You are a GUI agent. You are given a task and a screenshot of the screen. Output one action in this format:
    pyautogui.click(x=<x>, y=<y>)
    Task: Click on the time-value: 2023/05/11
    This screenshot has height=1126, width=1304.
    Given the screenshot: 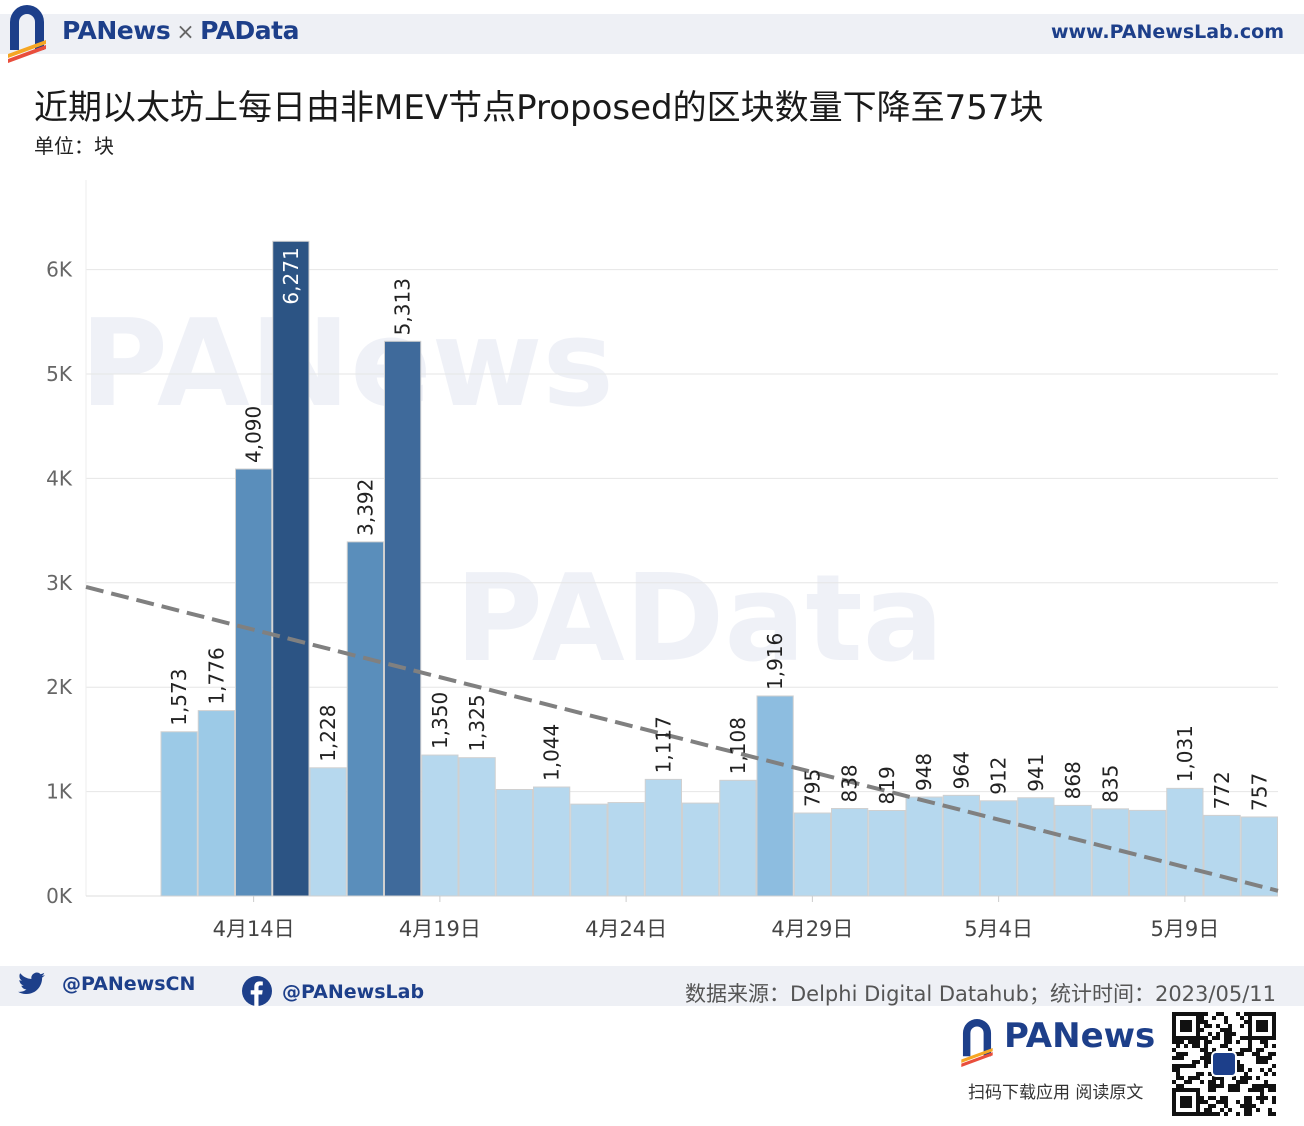 What is the action you would take?
    pyautogui.click(x=1215, y=994)
    